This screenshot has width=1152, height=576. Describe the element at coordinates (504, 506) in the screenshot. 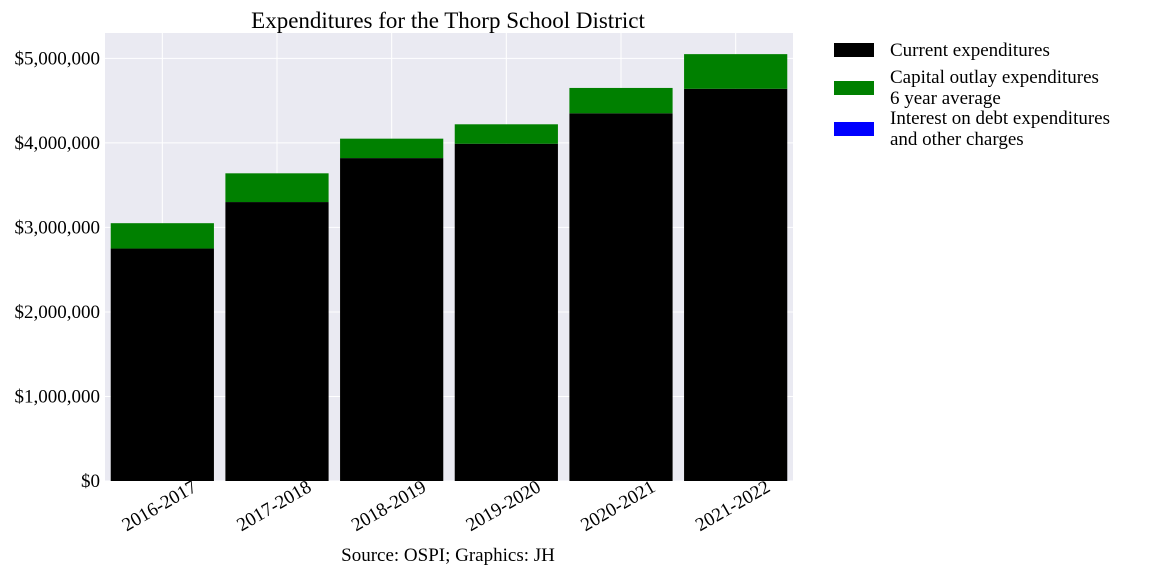

I see `x-tick-label: 2019-2020` at that location.